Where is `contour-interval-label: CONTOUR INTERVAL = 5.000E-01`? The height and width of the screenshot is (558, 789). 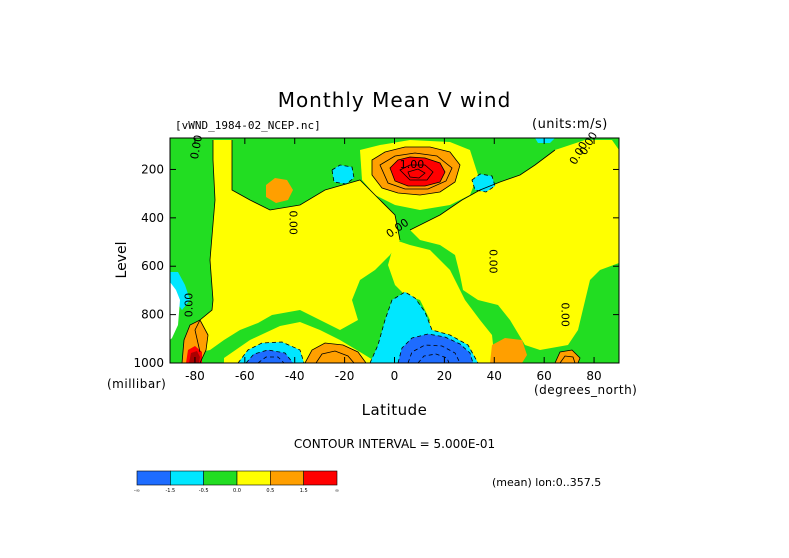
contour-interval-label: CONTOUR INTERVAL = 5.000E-01 is located at coordinates (394, 444).